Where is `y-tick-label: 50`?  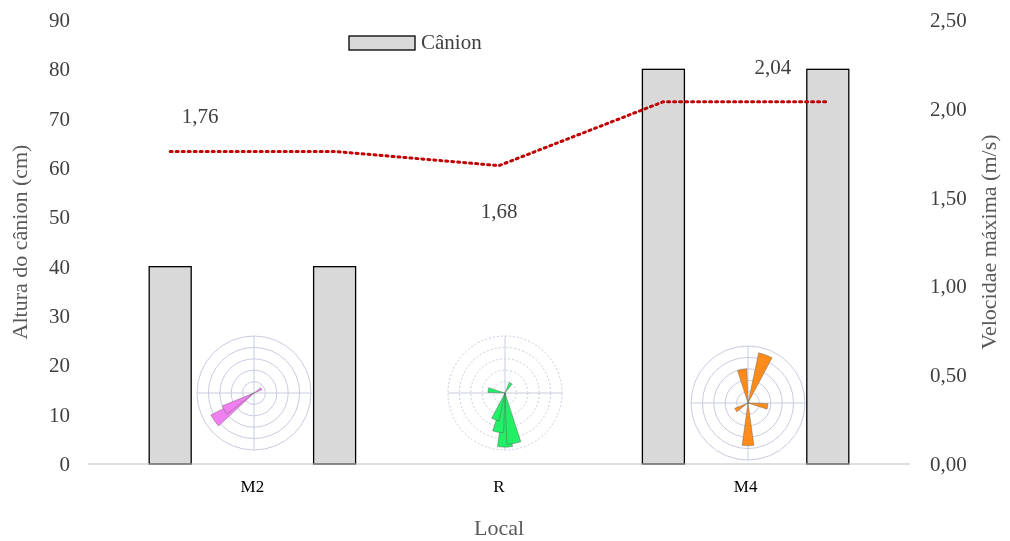
y-tick-label: 50 is located at coordinates (59, 217).